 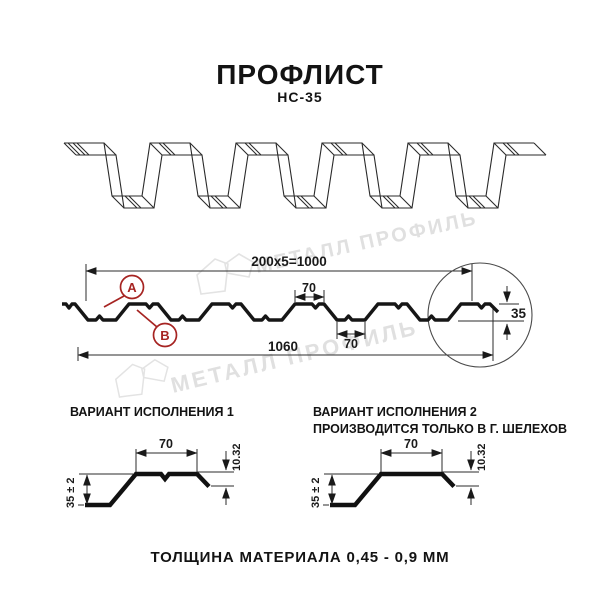 What do you see at coordinates (154, 456) in the screenshot?
I see `variant-1-section: ВАРИАНТ ИСПОЛНЕНИЯ 1 70 10.32 35 ± 2` at bounding box center [154, 456].